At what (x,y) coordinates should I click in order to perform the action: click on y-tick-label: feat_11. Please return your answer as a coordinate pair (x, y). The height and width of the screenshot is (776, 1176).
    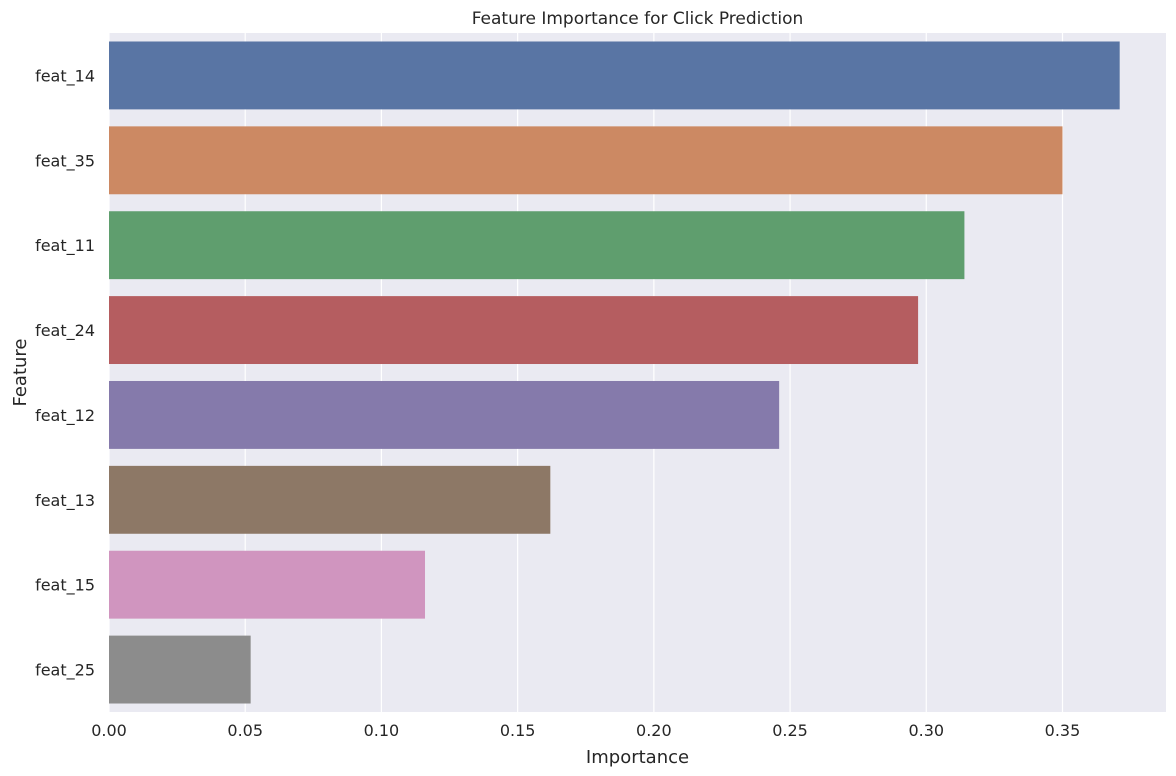
    Looking at the image, I should click on (65, 246).